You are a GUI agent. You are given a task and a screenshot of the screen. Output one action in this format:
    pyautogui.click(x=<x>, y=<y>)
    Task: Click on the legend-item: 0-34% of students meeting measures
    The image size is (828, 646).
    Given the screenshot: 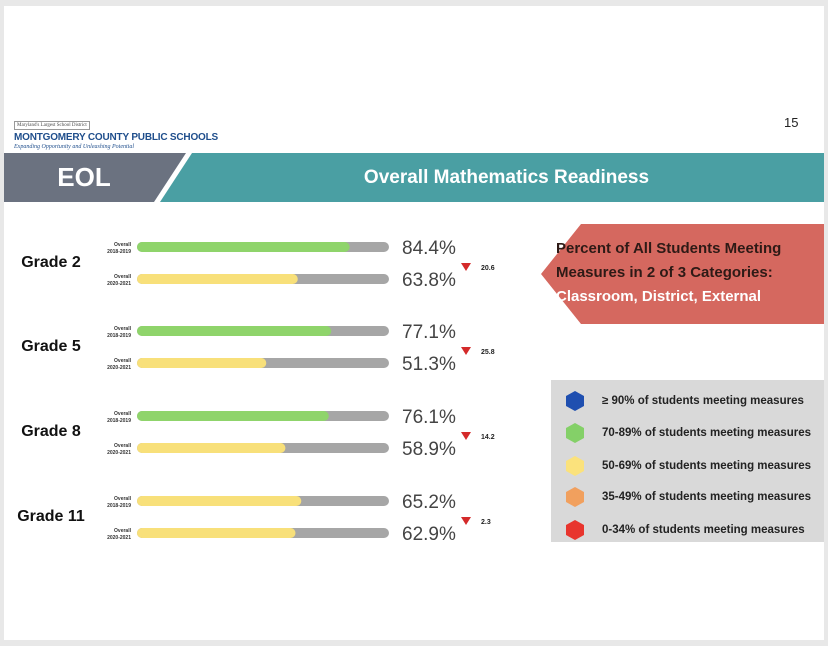 What is the action you would take?
    pyautogui.click(x=685, y=530)
    